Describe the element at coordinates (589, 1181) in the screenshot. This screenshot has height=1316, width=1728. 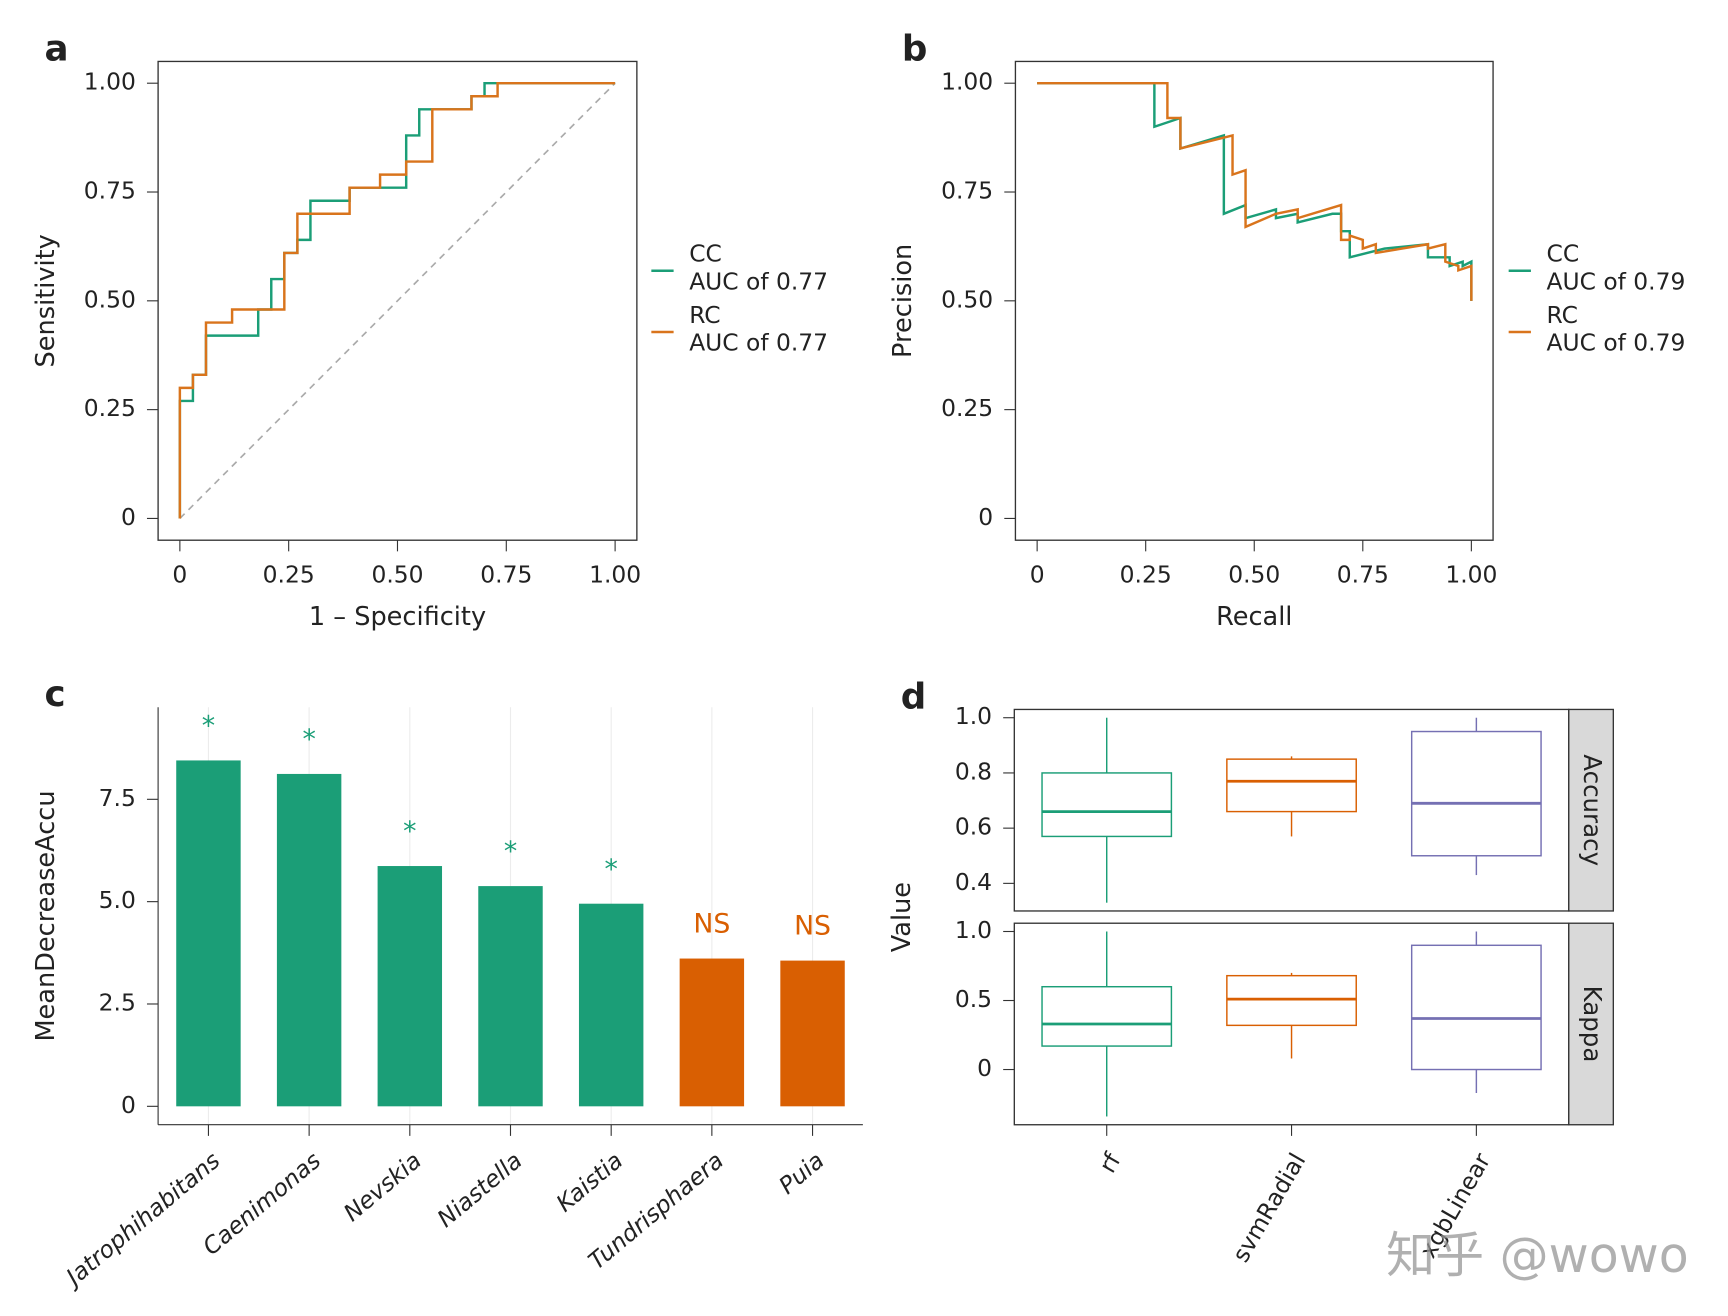
I see `x-tick-label: Kaistia` at that location.